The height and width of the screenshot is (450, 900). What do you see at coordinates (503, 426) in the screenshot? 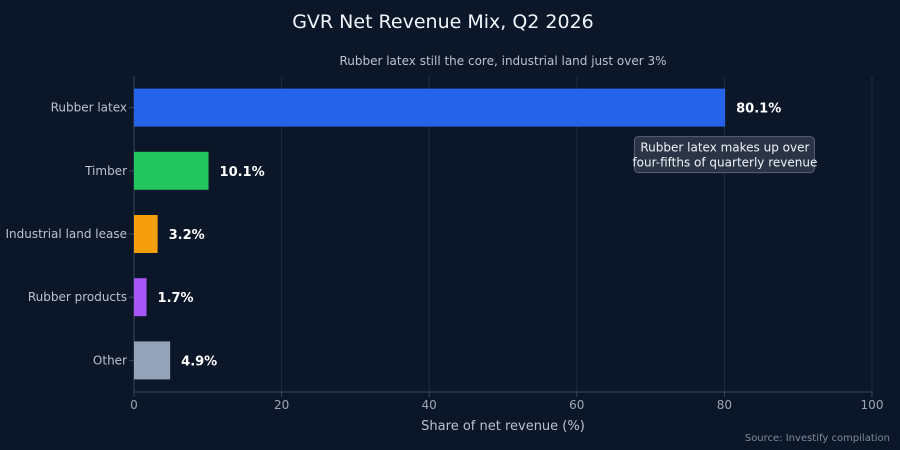
I see `x-axis-title: Share of net revenue (%)` at bounding box center [503, 426].